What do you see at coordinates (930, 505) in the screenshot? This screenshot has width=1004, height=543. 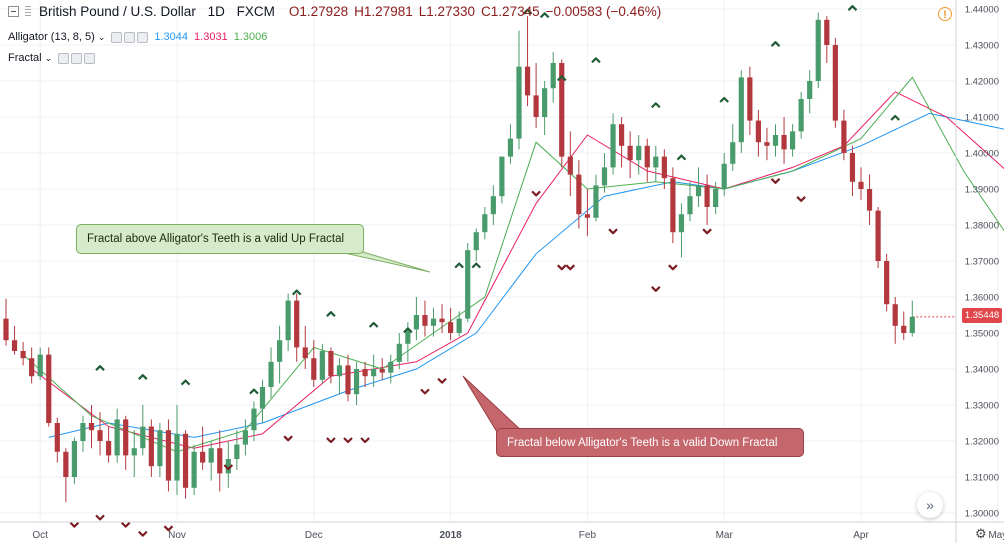 I see `scroll-to-realtime-button: »` at bounding box center [930, 505].